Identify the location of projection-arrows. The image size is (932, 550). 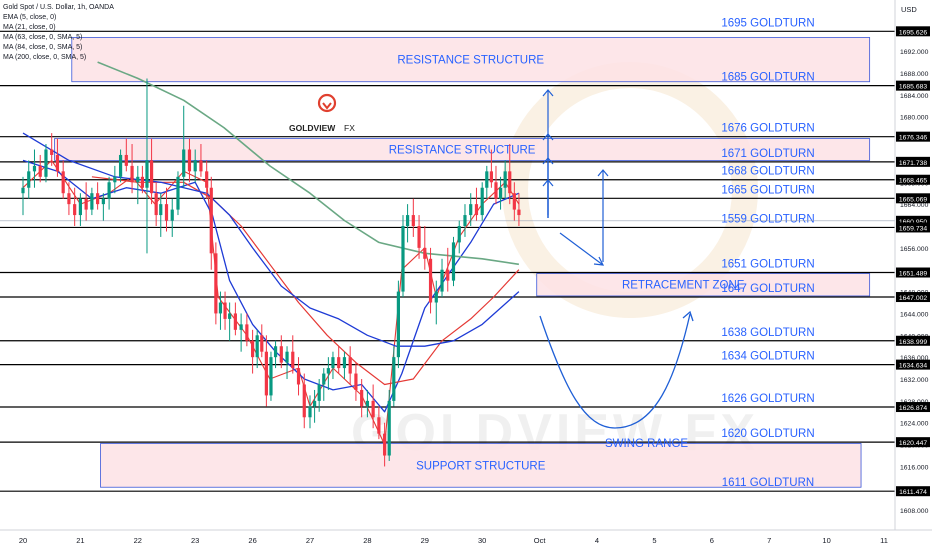
(616, 259).